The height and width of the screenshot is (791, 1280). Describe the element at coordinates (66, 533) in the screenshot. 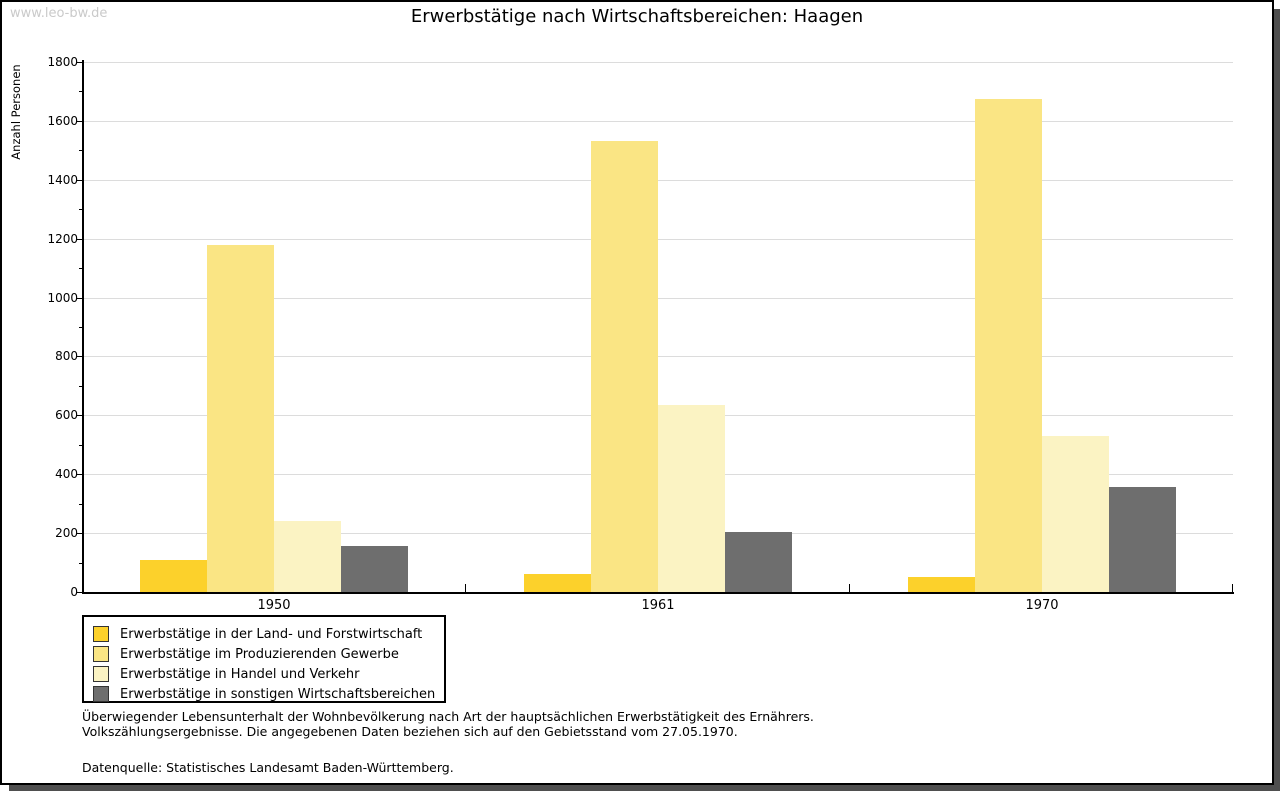

I see `y-tick-label: 200` at that location.